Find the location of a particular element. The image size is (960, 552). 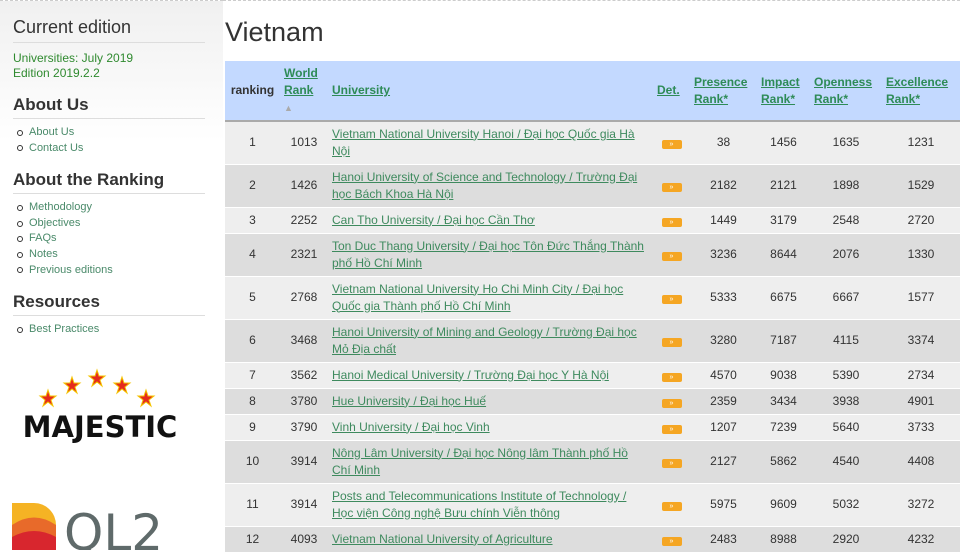

sort-openness-link: Openness is located at coordinates (843, 81).